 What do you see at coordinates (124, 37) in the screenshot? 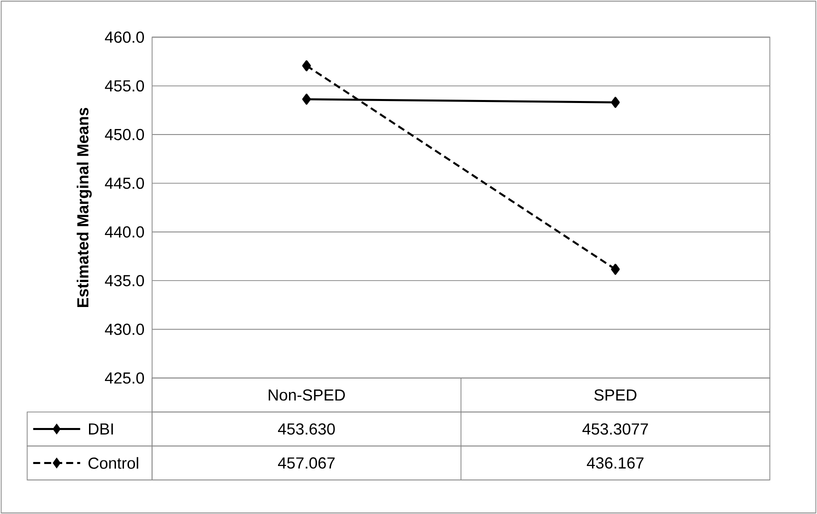
I see `y-tick-label: 460.0` at bounding box center [124, 37].